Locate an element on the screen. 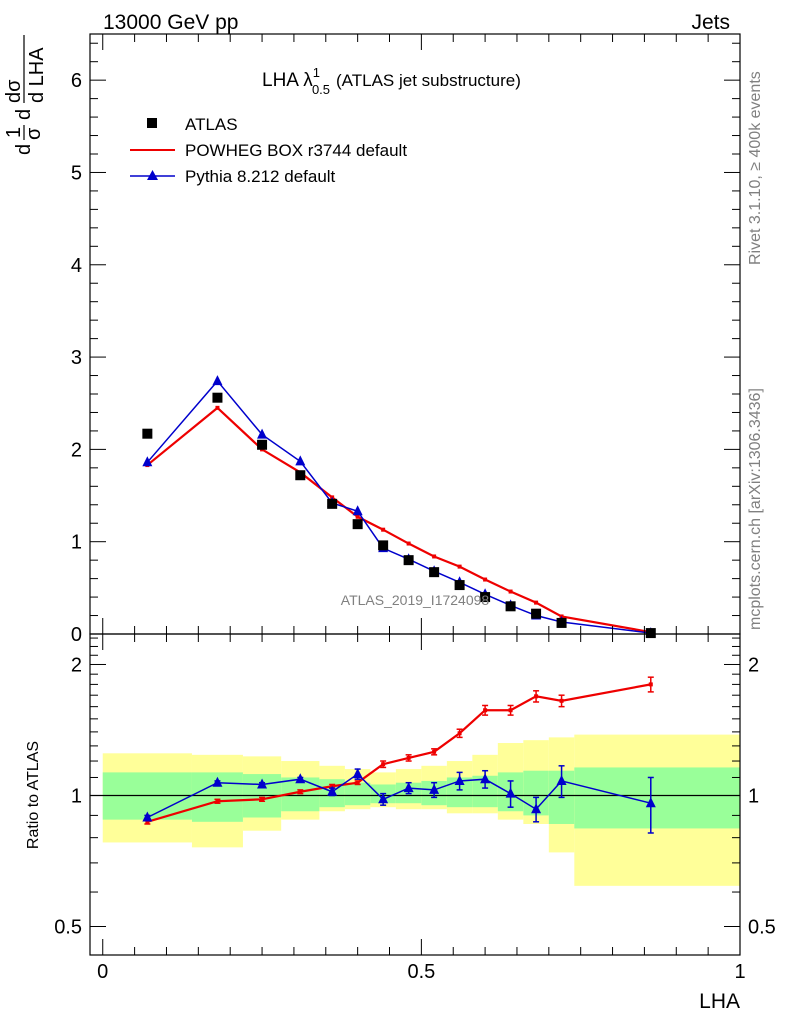 The height and width of the screenshot is (1024, 786). legend-label-powheg: POWHEG BOX r3744 default is located at coordinates (296, 150).